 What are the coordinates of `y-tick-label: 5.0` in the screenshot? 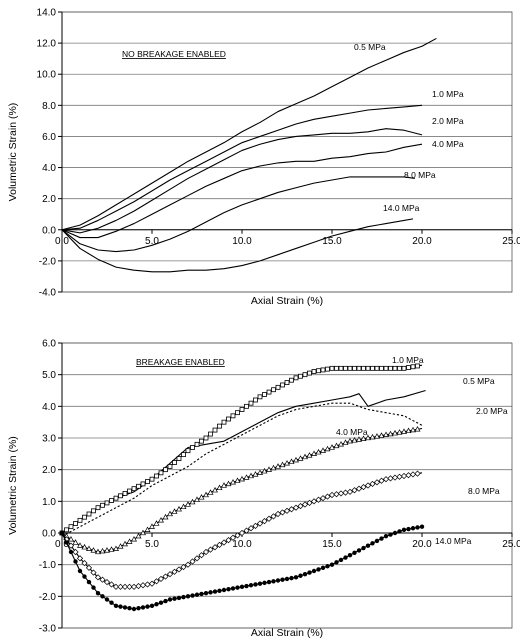 It's located at (49, 375).